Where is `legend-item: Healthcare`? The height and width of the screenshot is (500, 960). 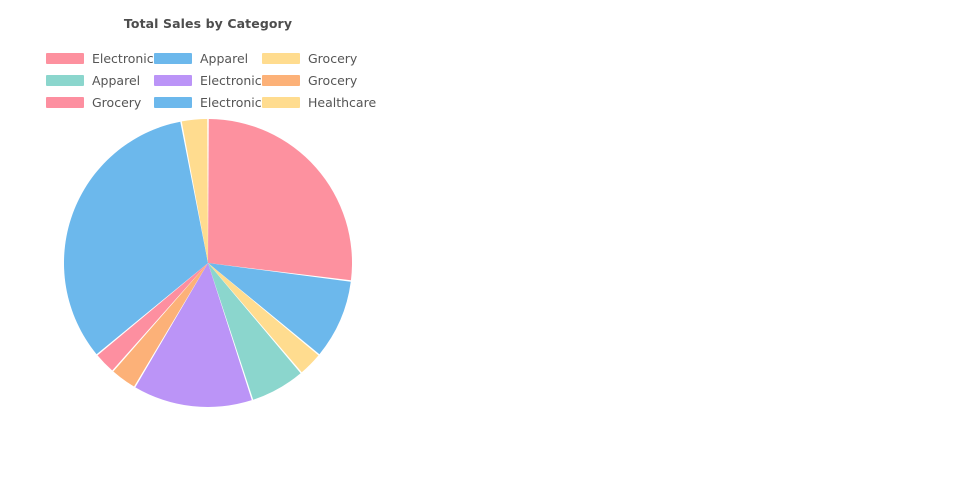
legend-item: Healthcare is located at coordinates (319, 102).